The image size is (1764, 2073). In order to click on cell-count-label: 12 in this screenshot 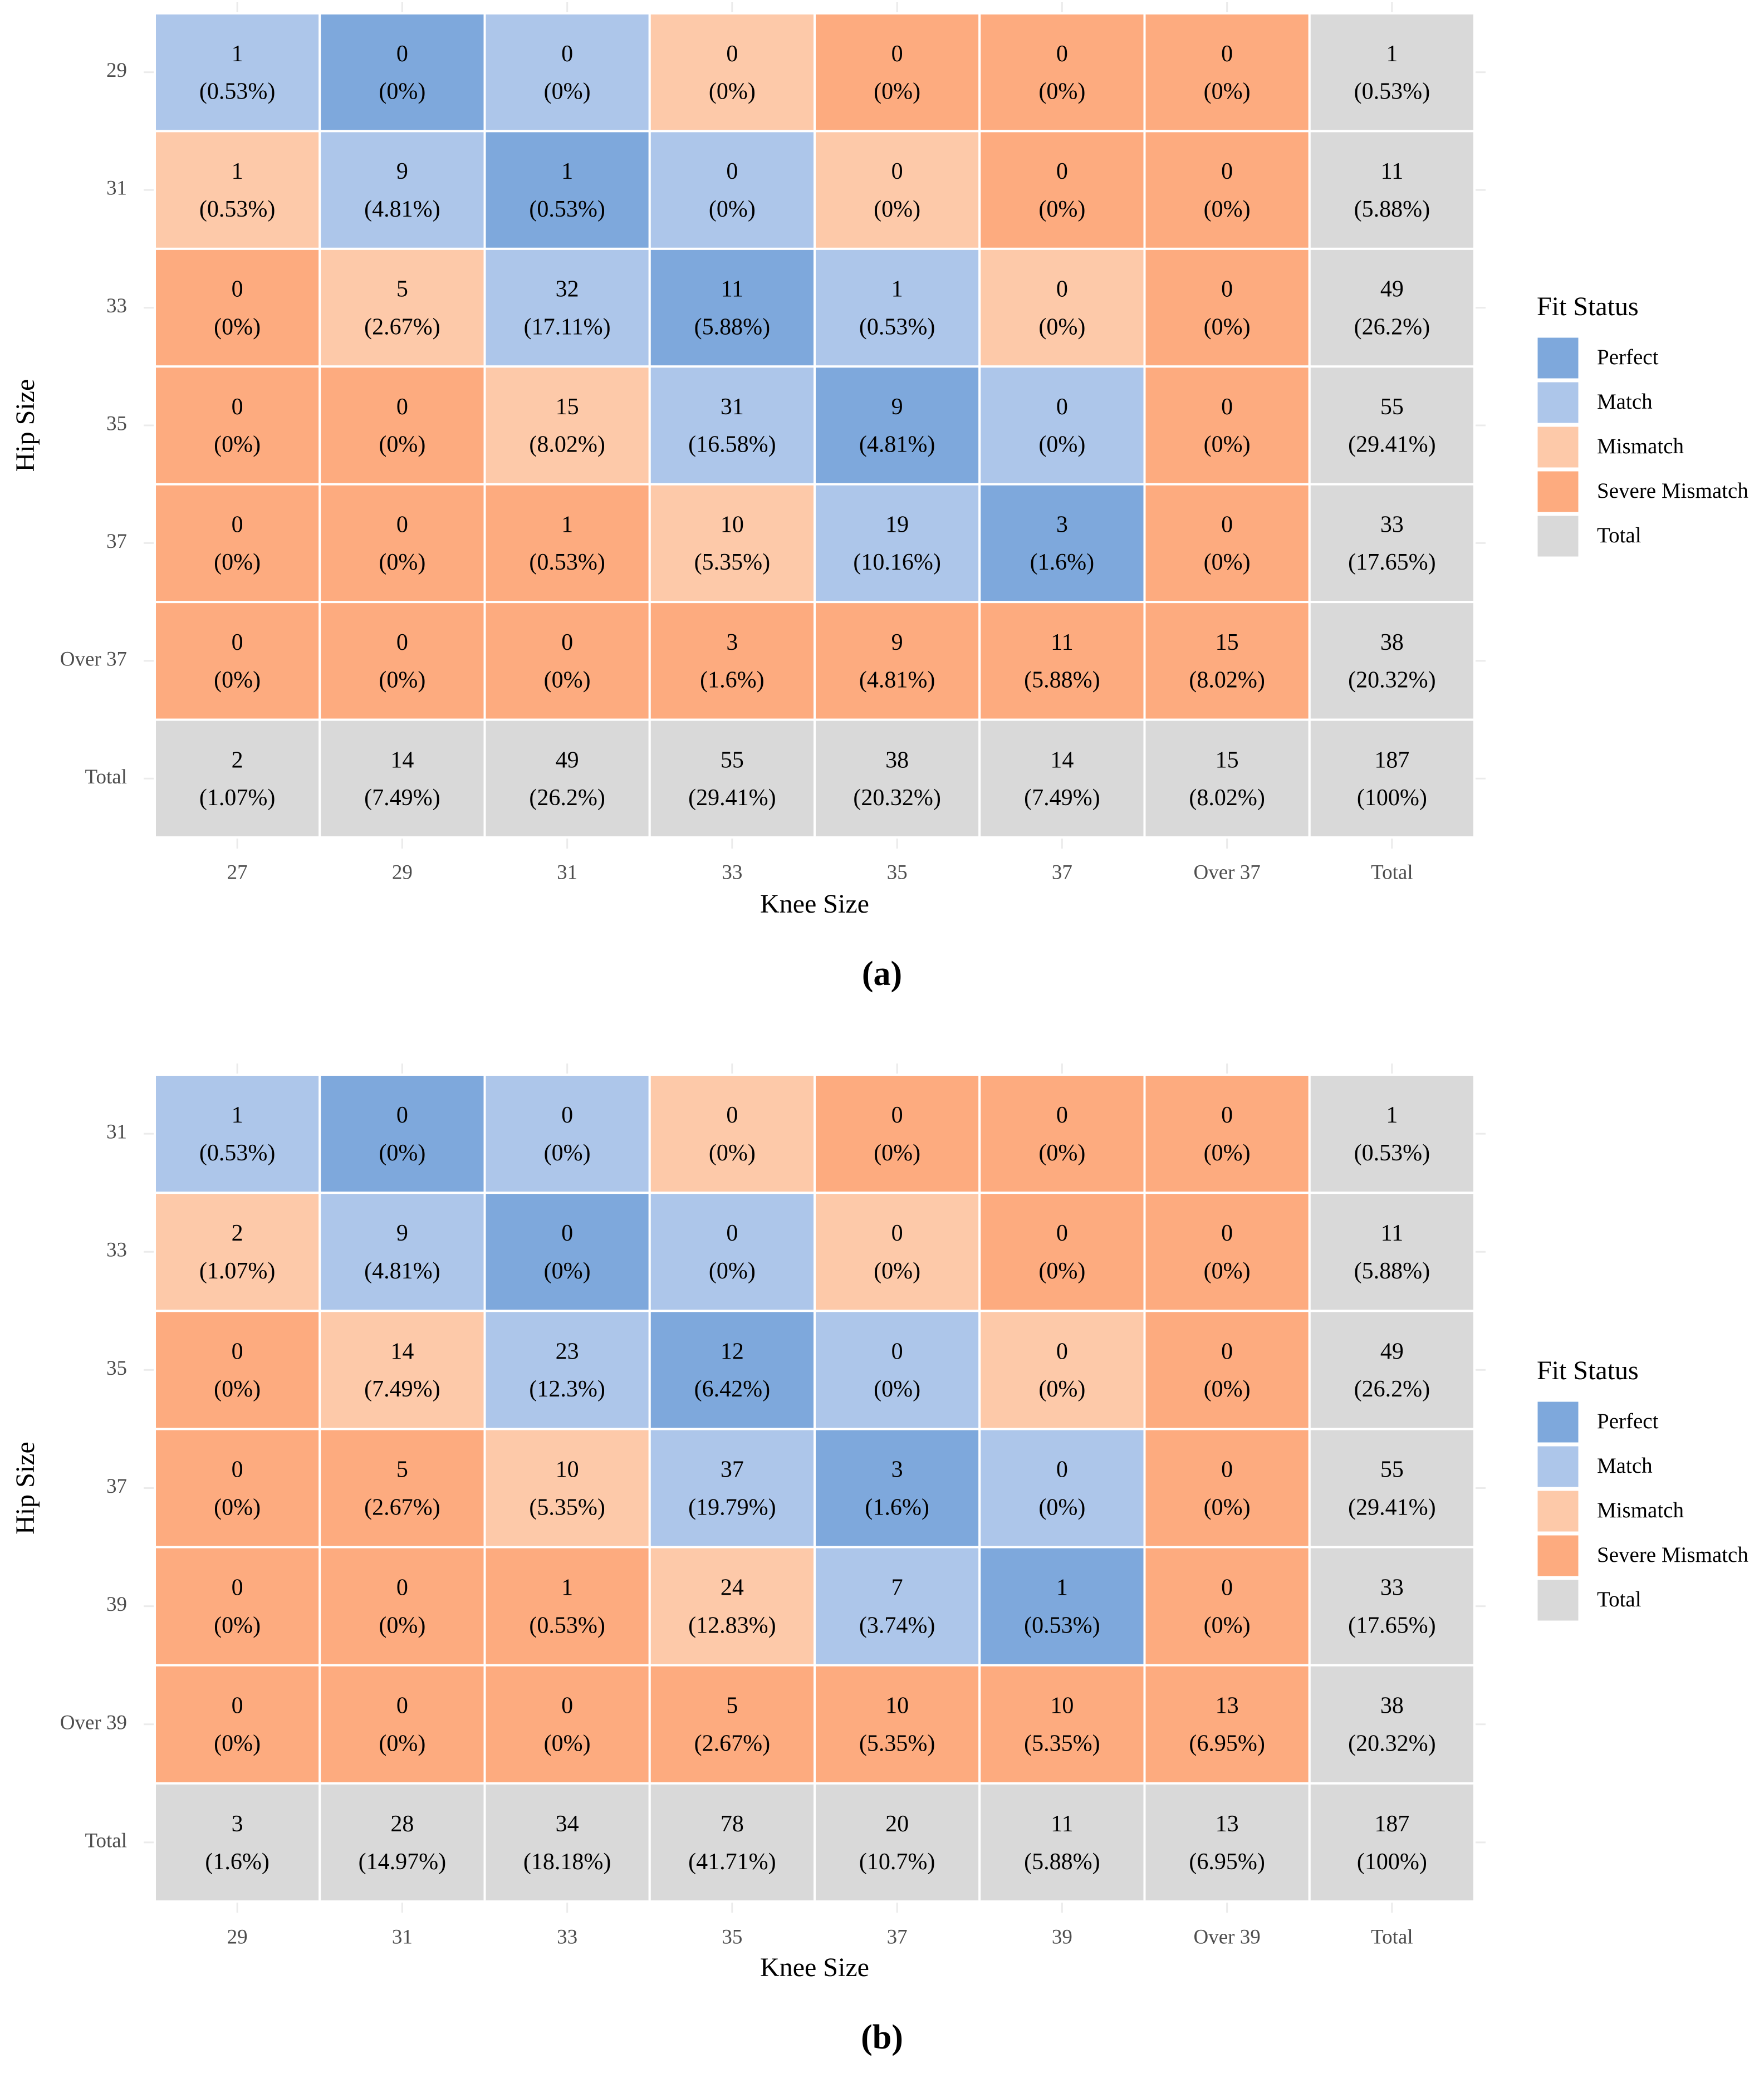, I will do `click(732, 1351)`.